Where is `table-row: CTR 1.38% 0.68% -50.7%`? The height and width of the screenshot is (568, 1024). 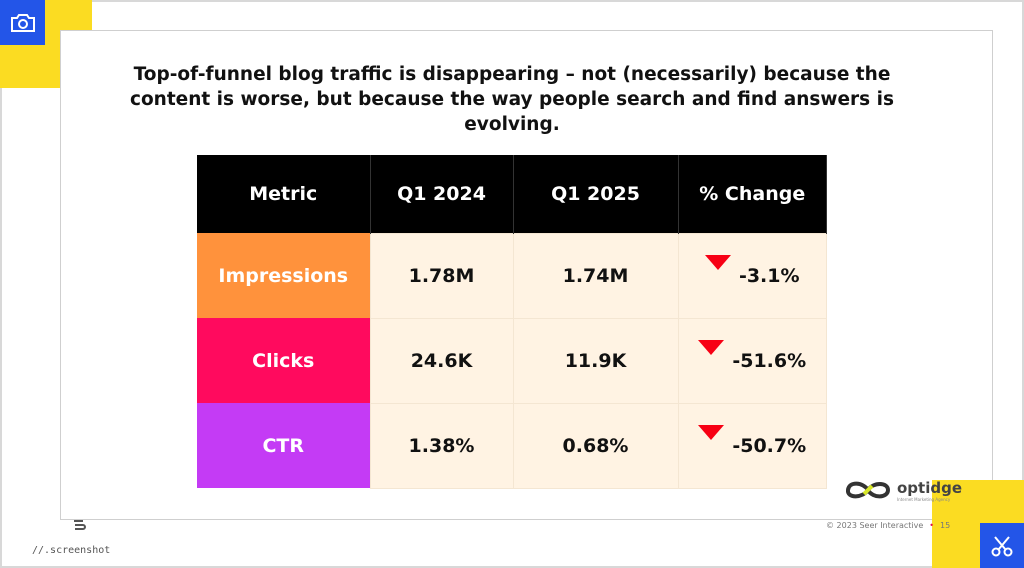
table-row: CTR 1.38% 0.68% -50.7% is located at coordinates (512, 445).